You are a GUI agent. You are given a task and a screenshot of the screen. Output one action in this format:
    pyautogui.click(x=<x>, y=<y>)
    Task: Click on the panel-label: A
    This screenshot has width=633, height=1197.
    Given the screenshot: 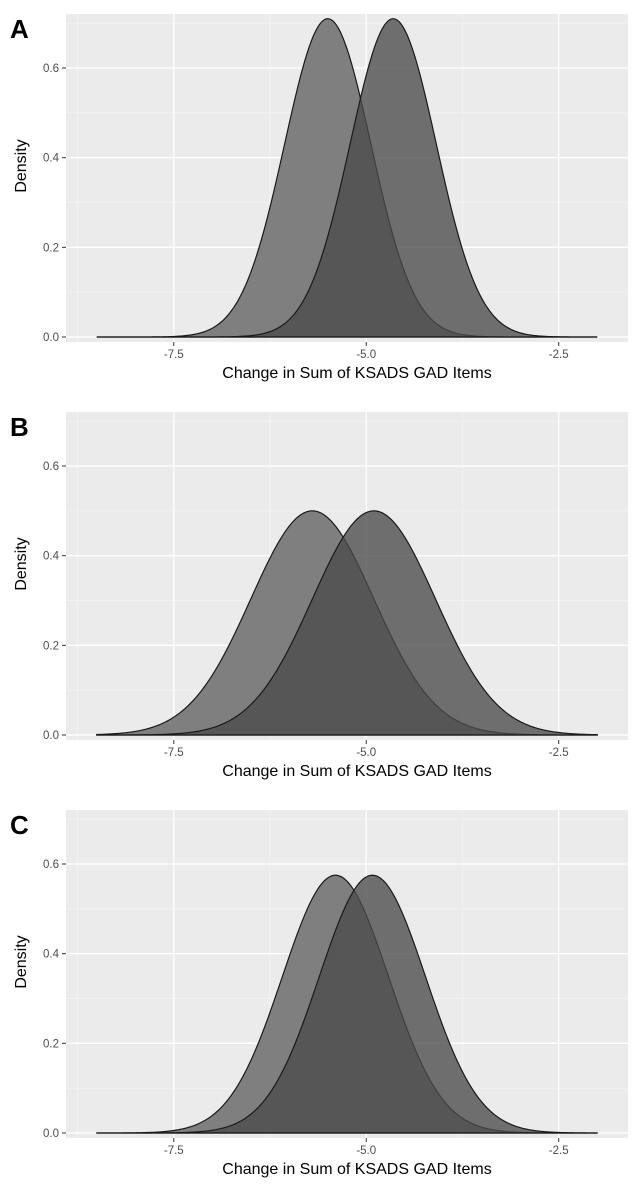 What is the action you would take?
    pyautogui.click(x=19, y=29)
    